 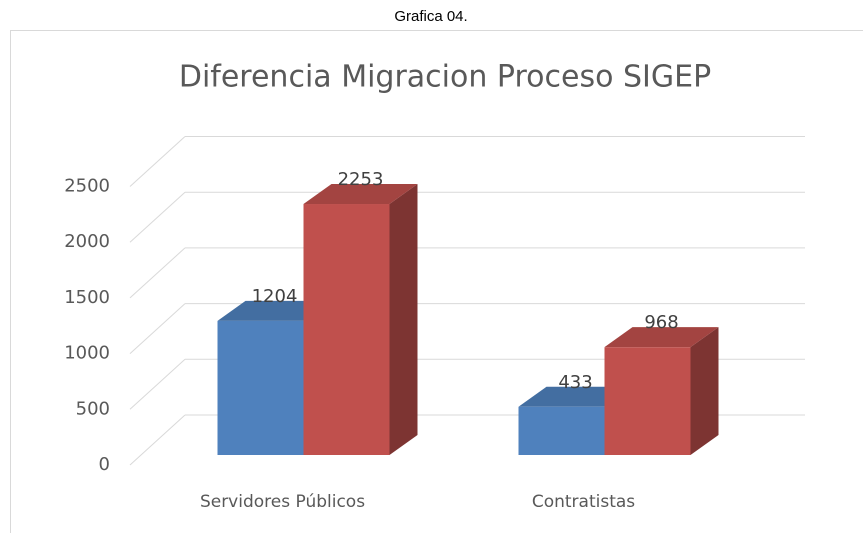 What do you see at coordinates (282, 502) in the screenshot?
I see `x-tick-label: Servidores Públicos` at bounding box center [282, 502].